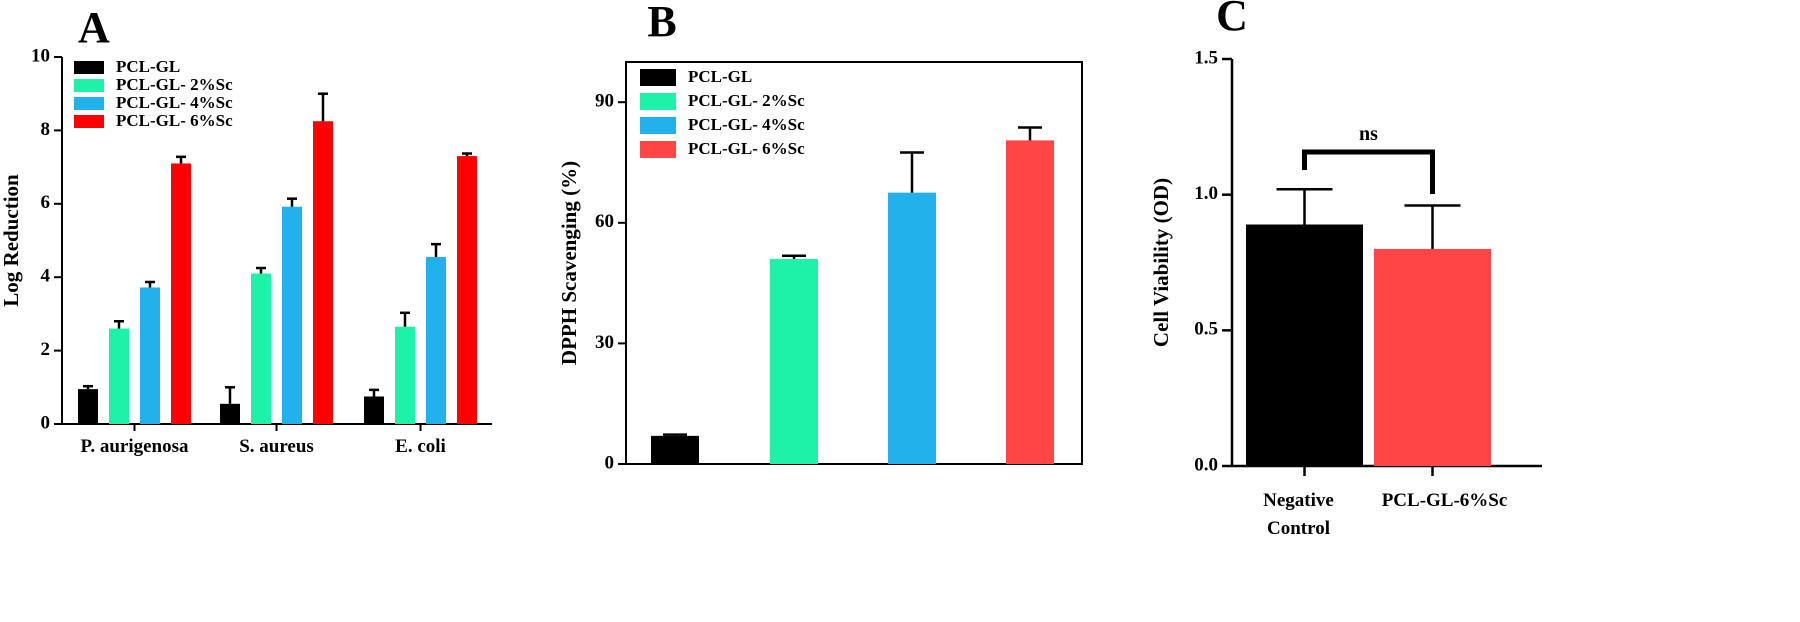 Image resolution: width=1800 pixels, height=622 pixels. I want to click on panel-c-x-tick-label: PCL-GL-6%Sc, so click(1445, 500).